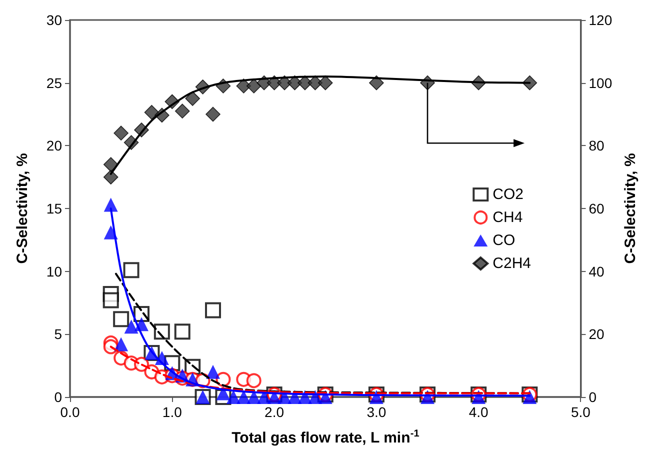 This screenshot has height=459, width=646. I want to click on y-tick-label: 5, so click(58, 334).